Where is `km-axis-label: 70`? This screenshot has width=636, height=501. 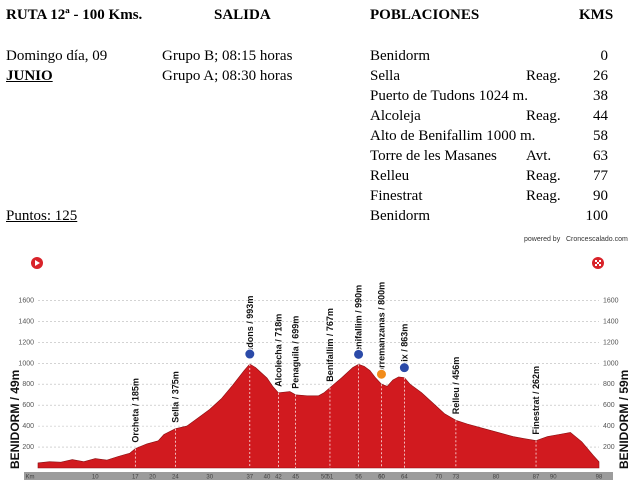 km-axis-label: 70 is located at coordinates (438, 478).